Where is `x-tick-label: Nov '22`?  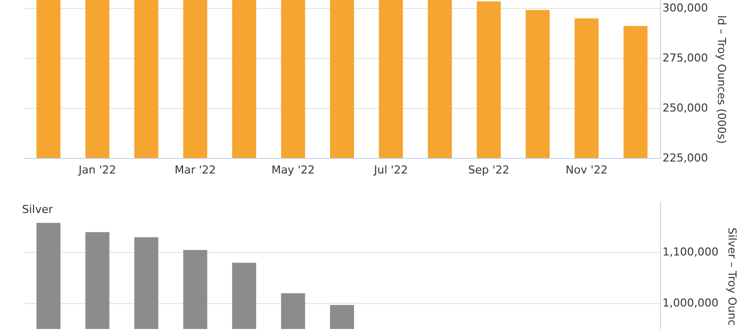
x-tick-label: Nov '22 is located at coordinates (587, 170).